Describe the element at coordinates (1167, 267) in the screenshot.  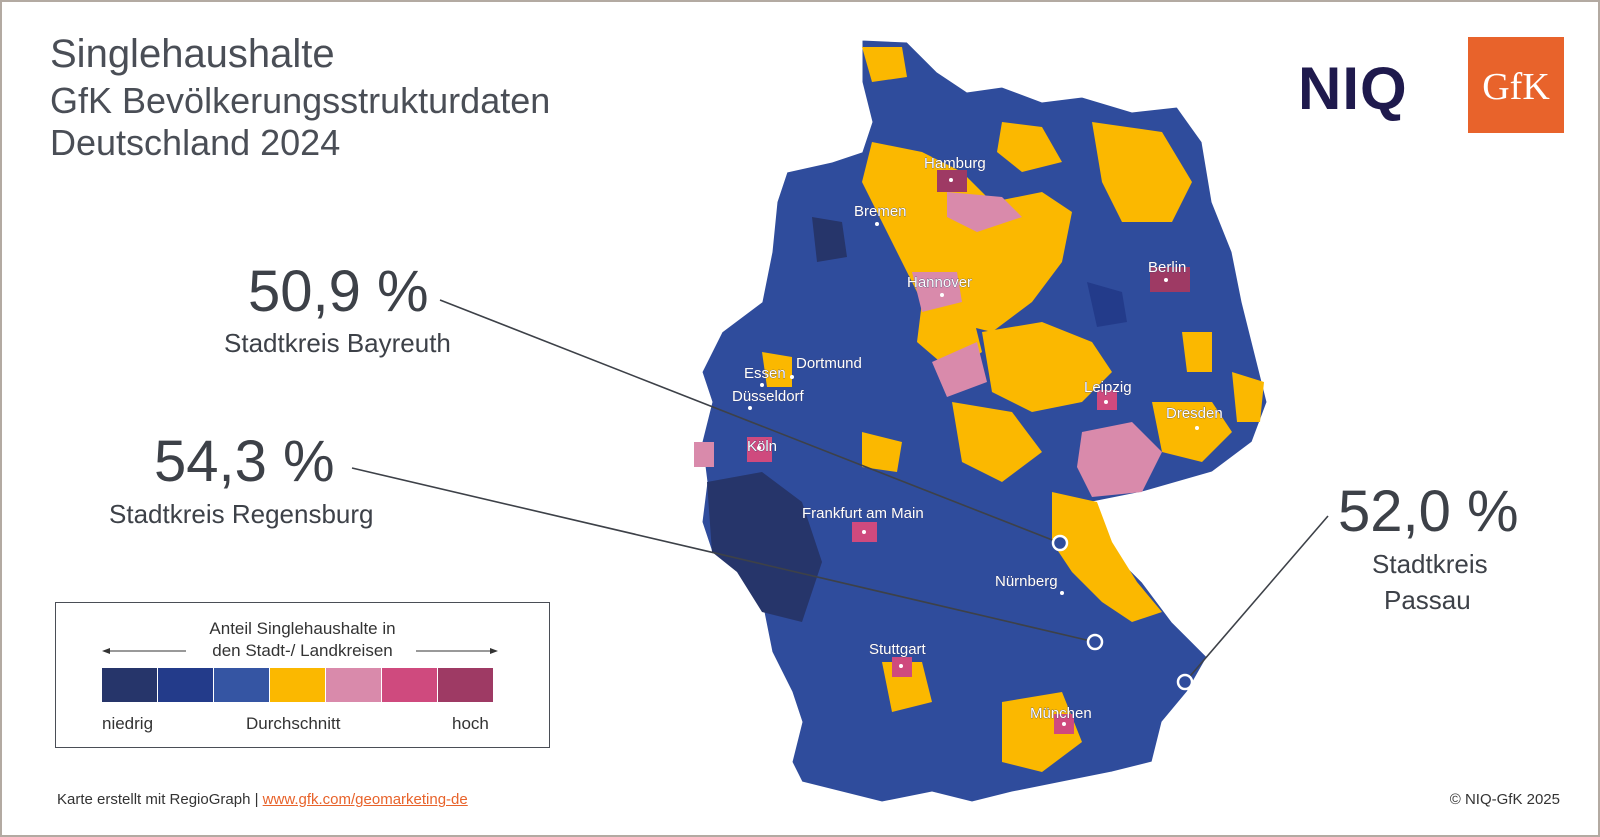
I see `city-label-berlin: Berlin` at that location.